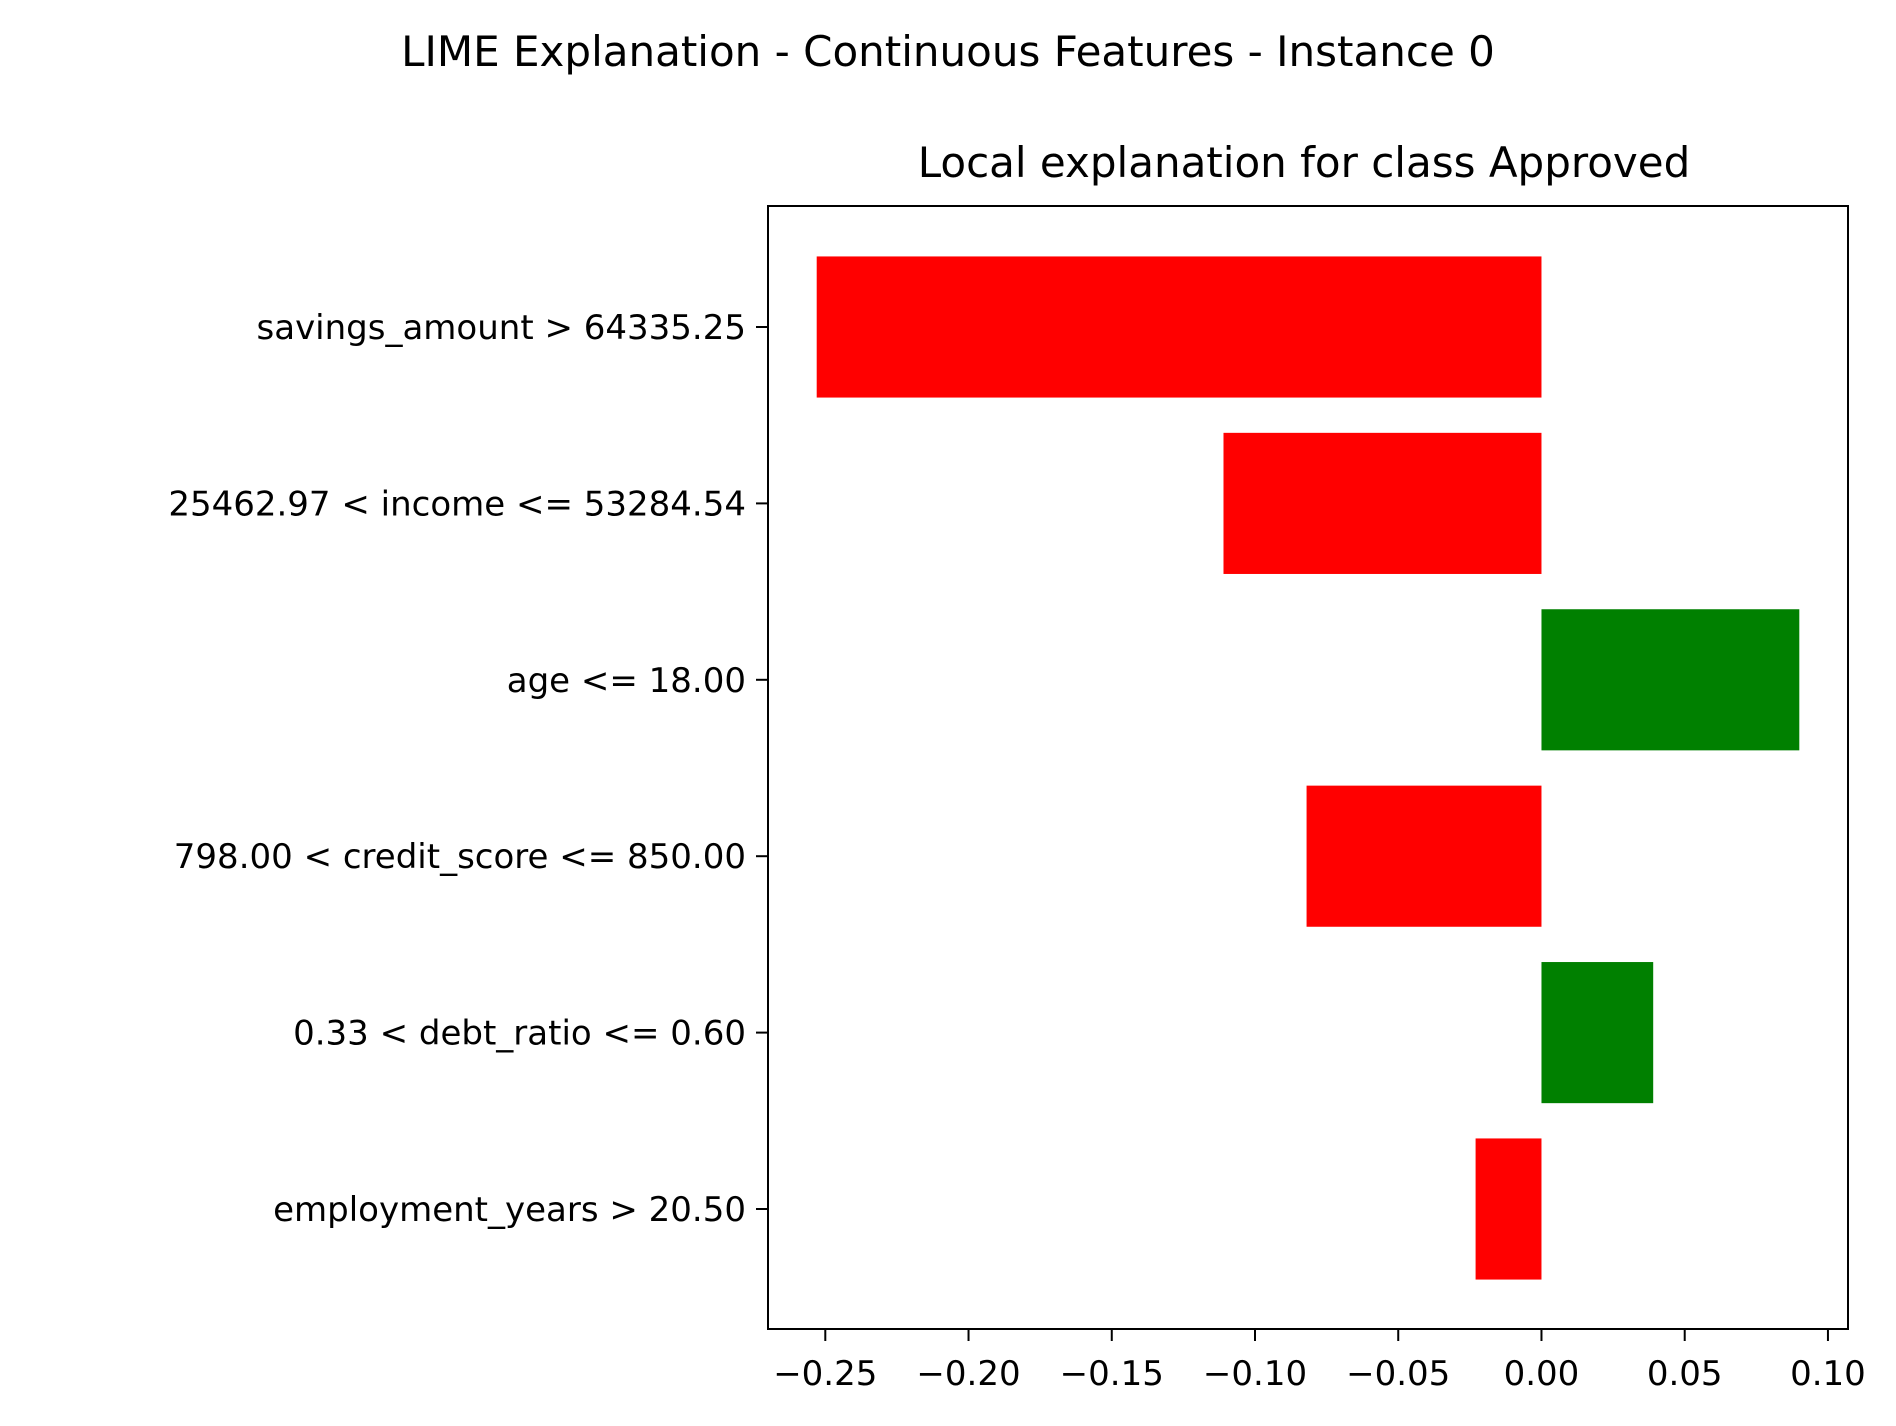  I want to click on x-tick-label-5: 0.00, so click(1542, 1374).